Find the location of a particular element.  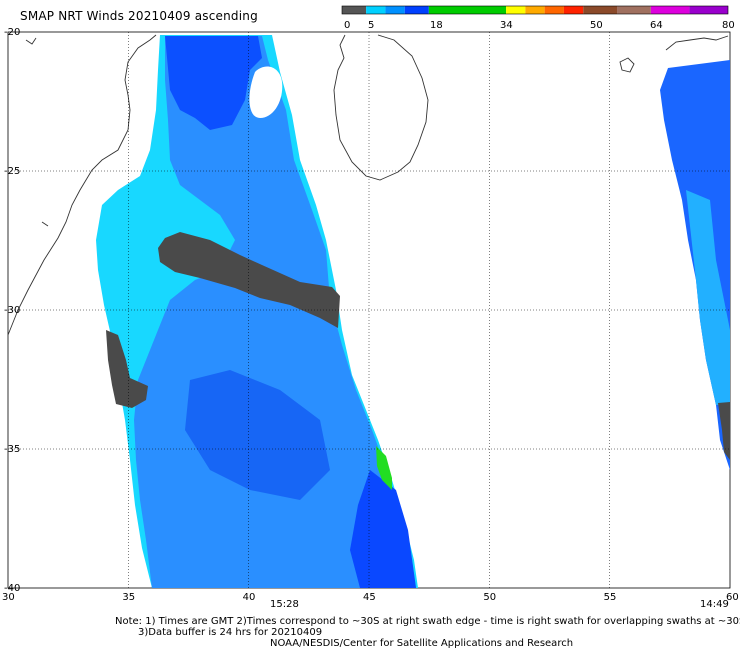

swath-right-low is located at coordinates (724, 431).